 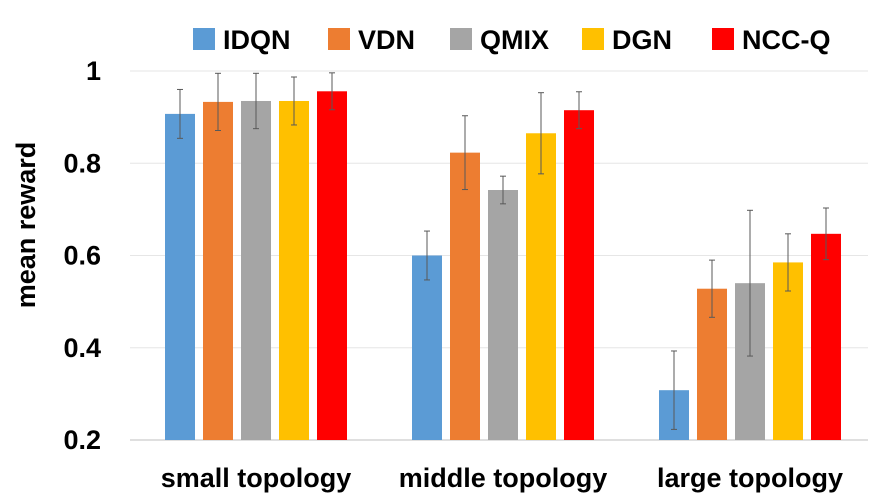 What do you see at coordinates (750, 478) in the screenshot?
I see `x-category-label: large topology` at bounding box center [750, 478].